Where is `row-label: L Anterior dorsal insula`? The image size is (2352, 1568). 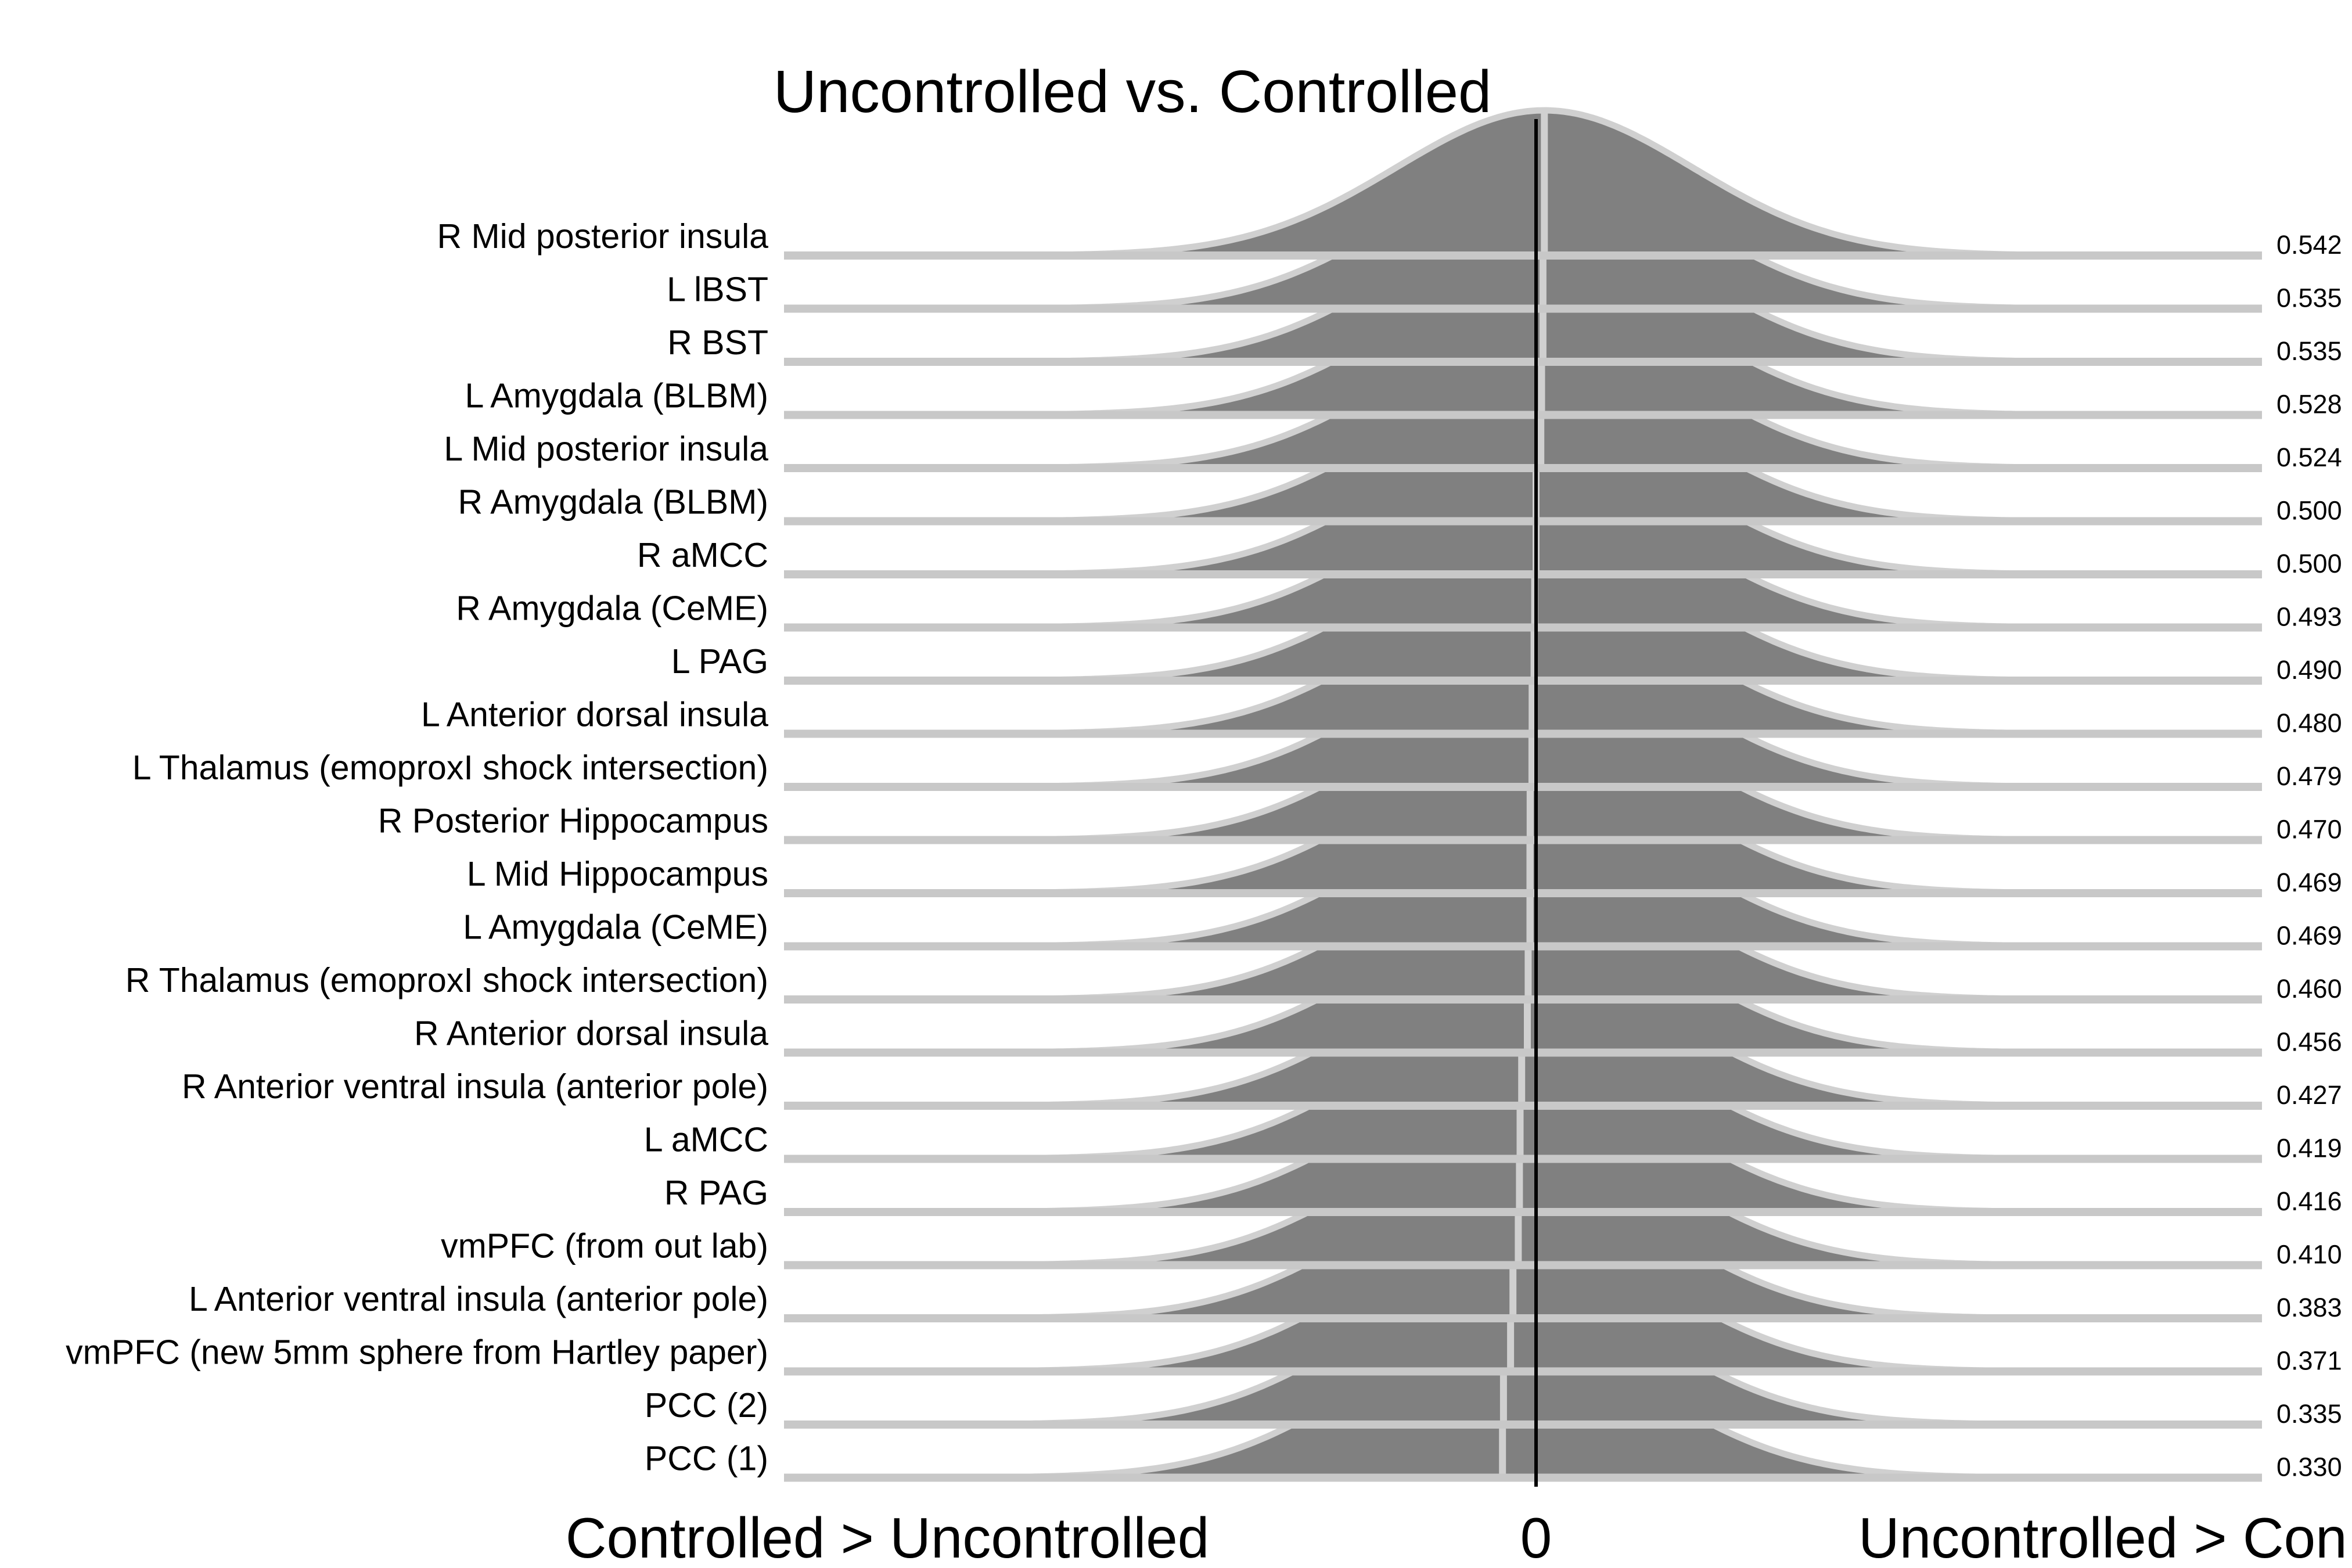
row-label: L Anterior dorsal insula is located at coordinates (594, 715).